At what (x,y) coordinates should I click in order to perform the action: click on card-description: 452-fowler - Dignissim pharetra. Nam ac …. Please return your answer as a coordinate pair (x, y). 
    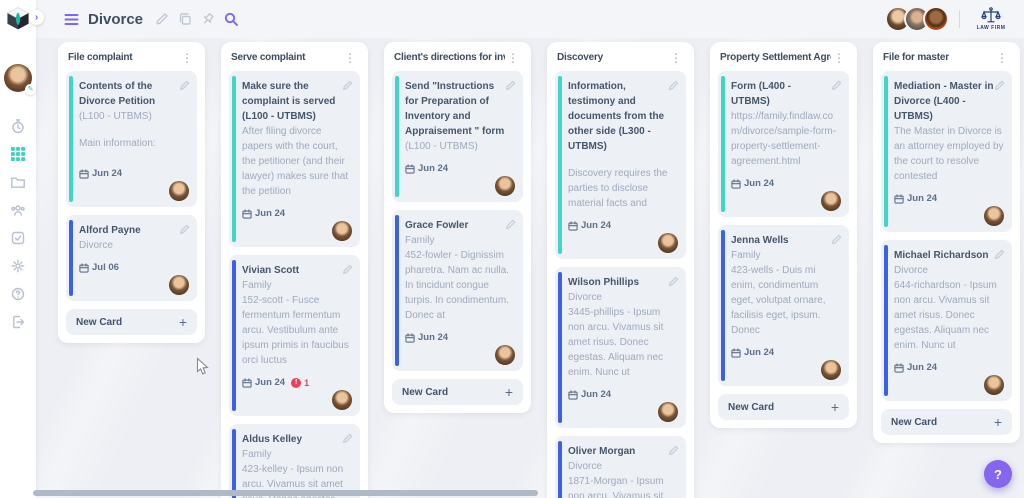
    Looking at the image, I should click on (457, 285).